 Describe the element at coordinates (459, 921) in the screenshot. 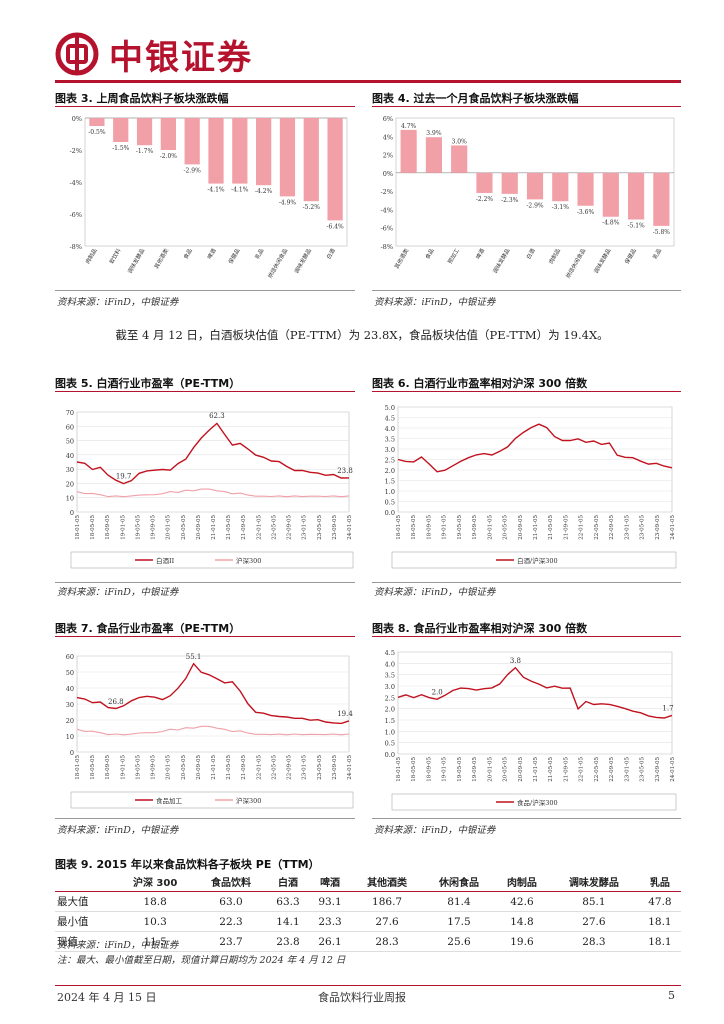

I see `table-cell: 17.5` at that location.